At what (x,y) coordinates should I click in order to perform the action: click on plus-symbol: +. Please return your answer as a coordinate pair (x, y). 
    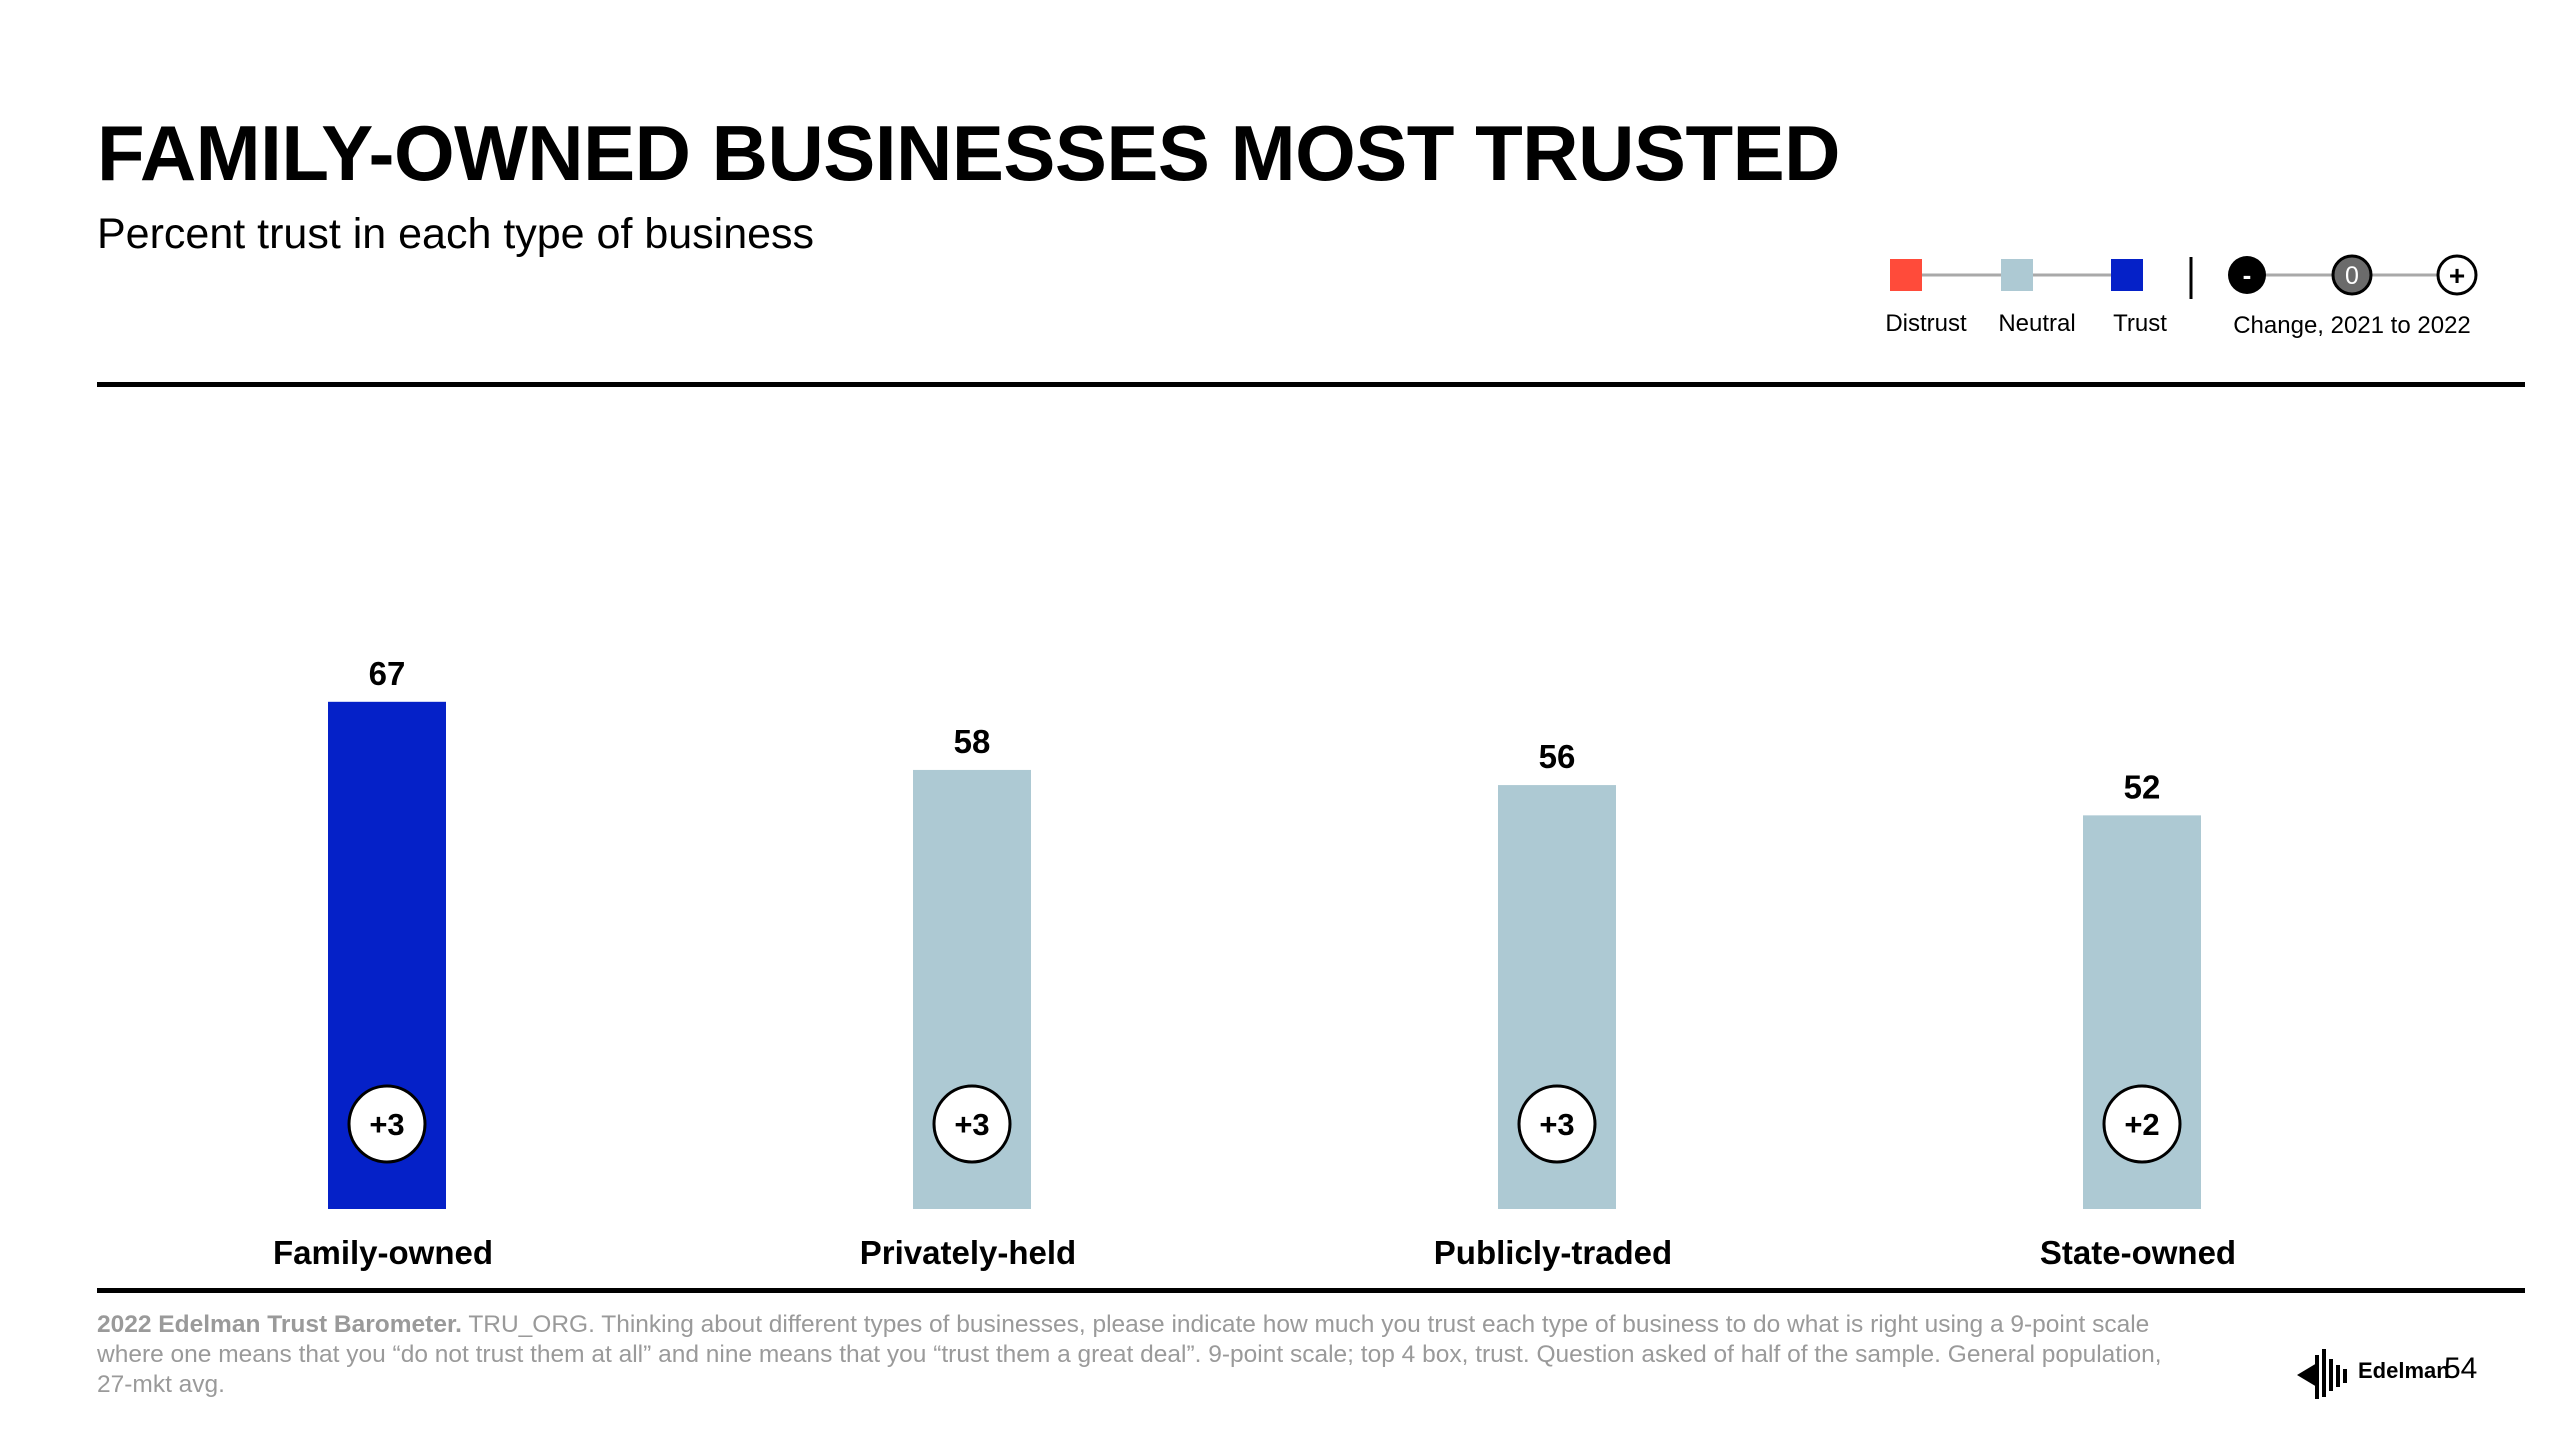
    Looking at the image, I should click on (2457, 275).